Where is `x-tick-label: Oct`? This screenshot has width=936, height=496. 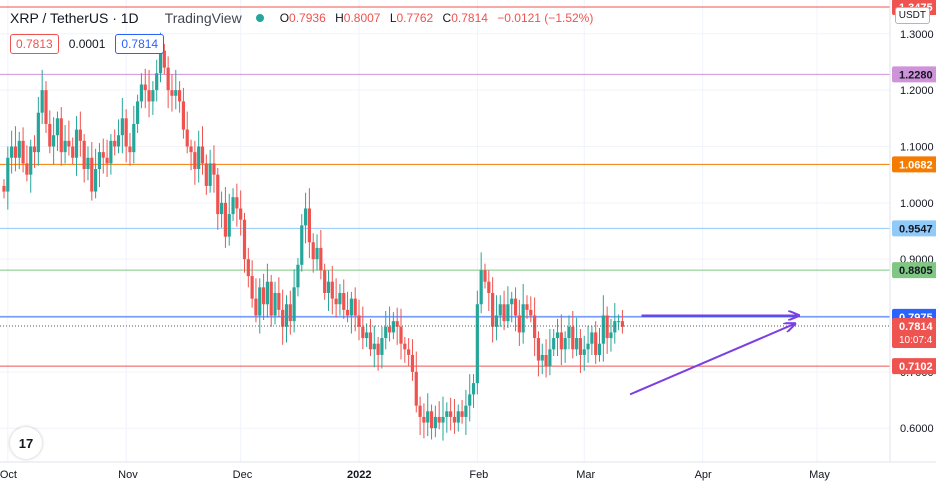 x-tick-label: Oct is located at coordinates (8, 475).